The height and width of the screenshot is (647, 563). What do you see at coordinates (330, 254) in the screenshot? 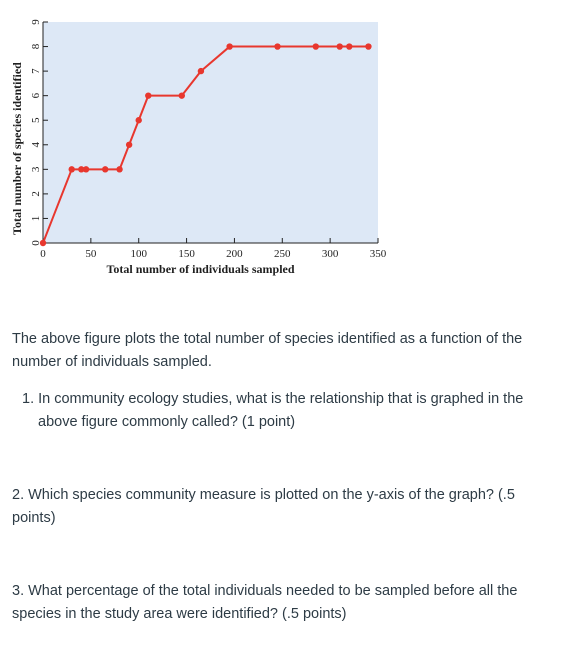
I see `x-tick-label: 300` at bounding box center [330, 254].